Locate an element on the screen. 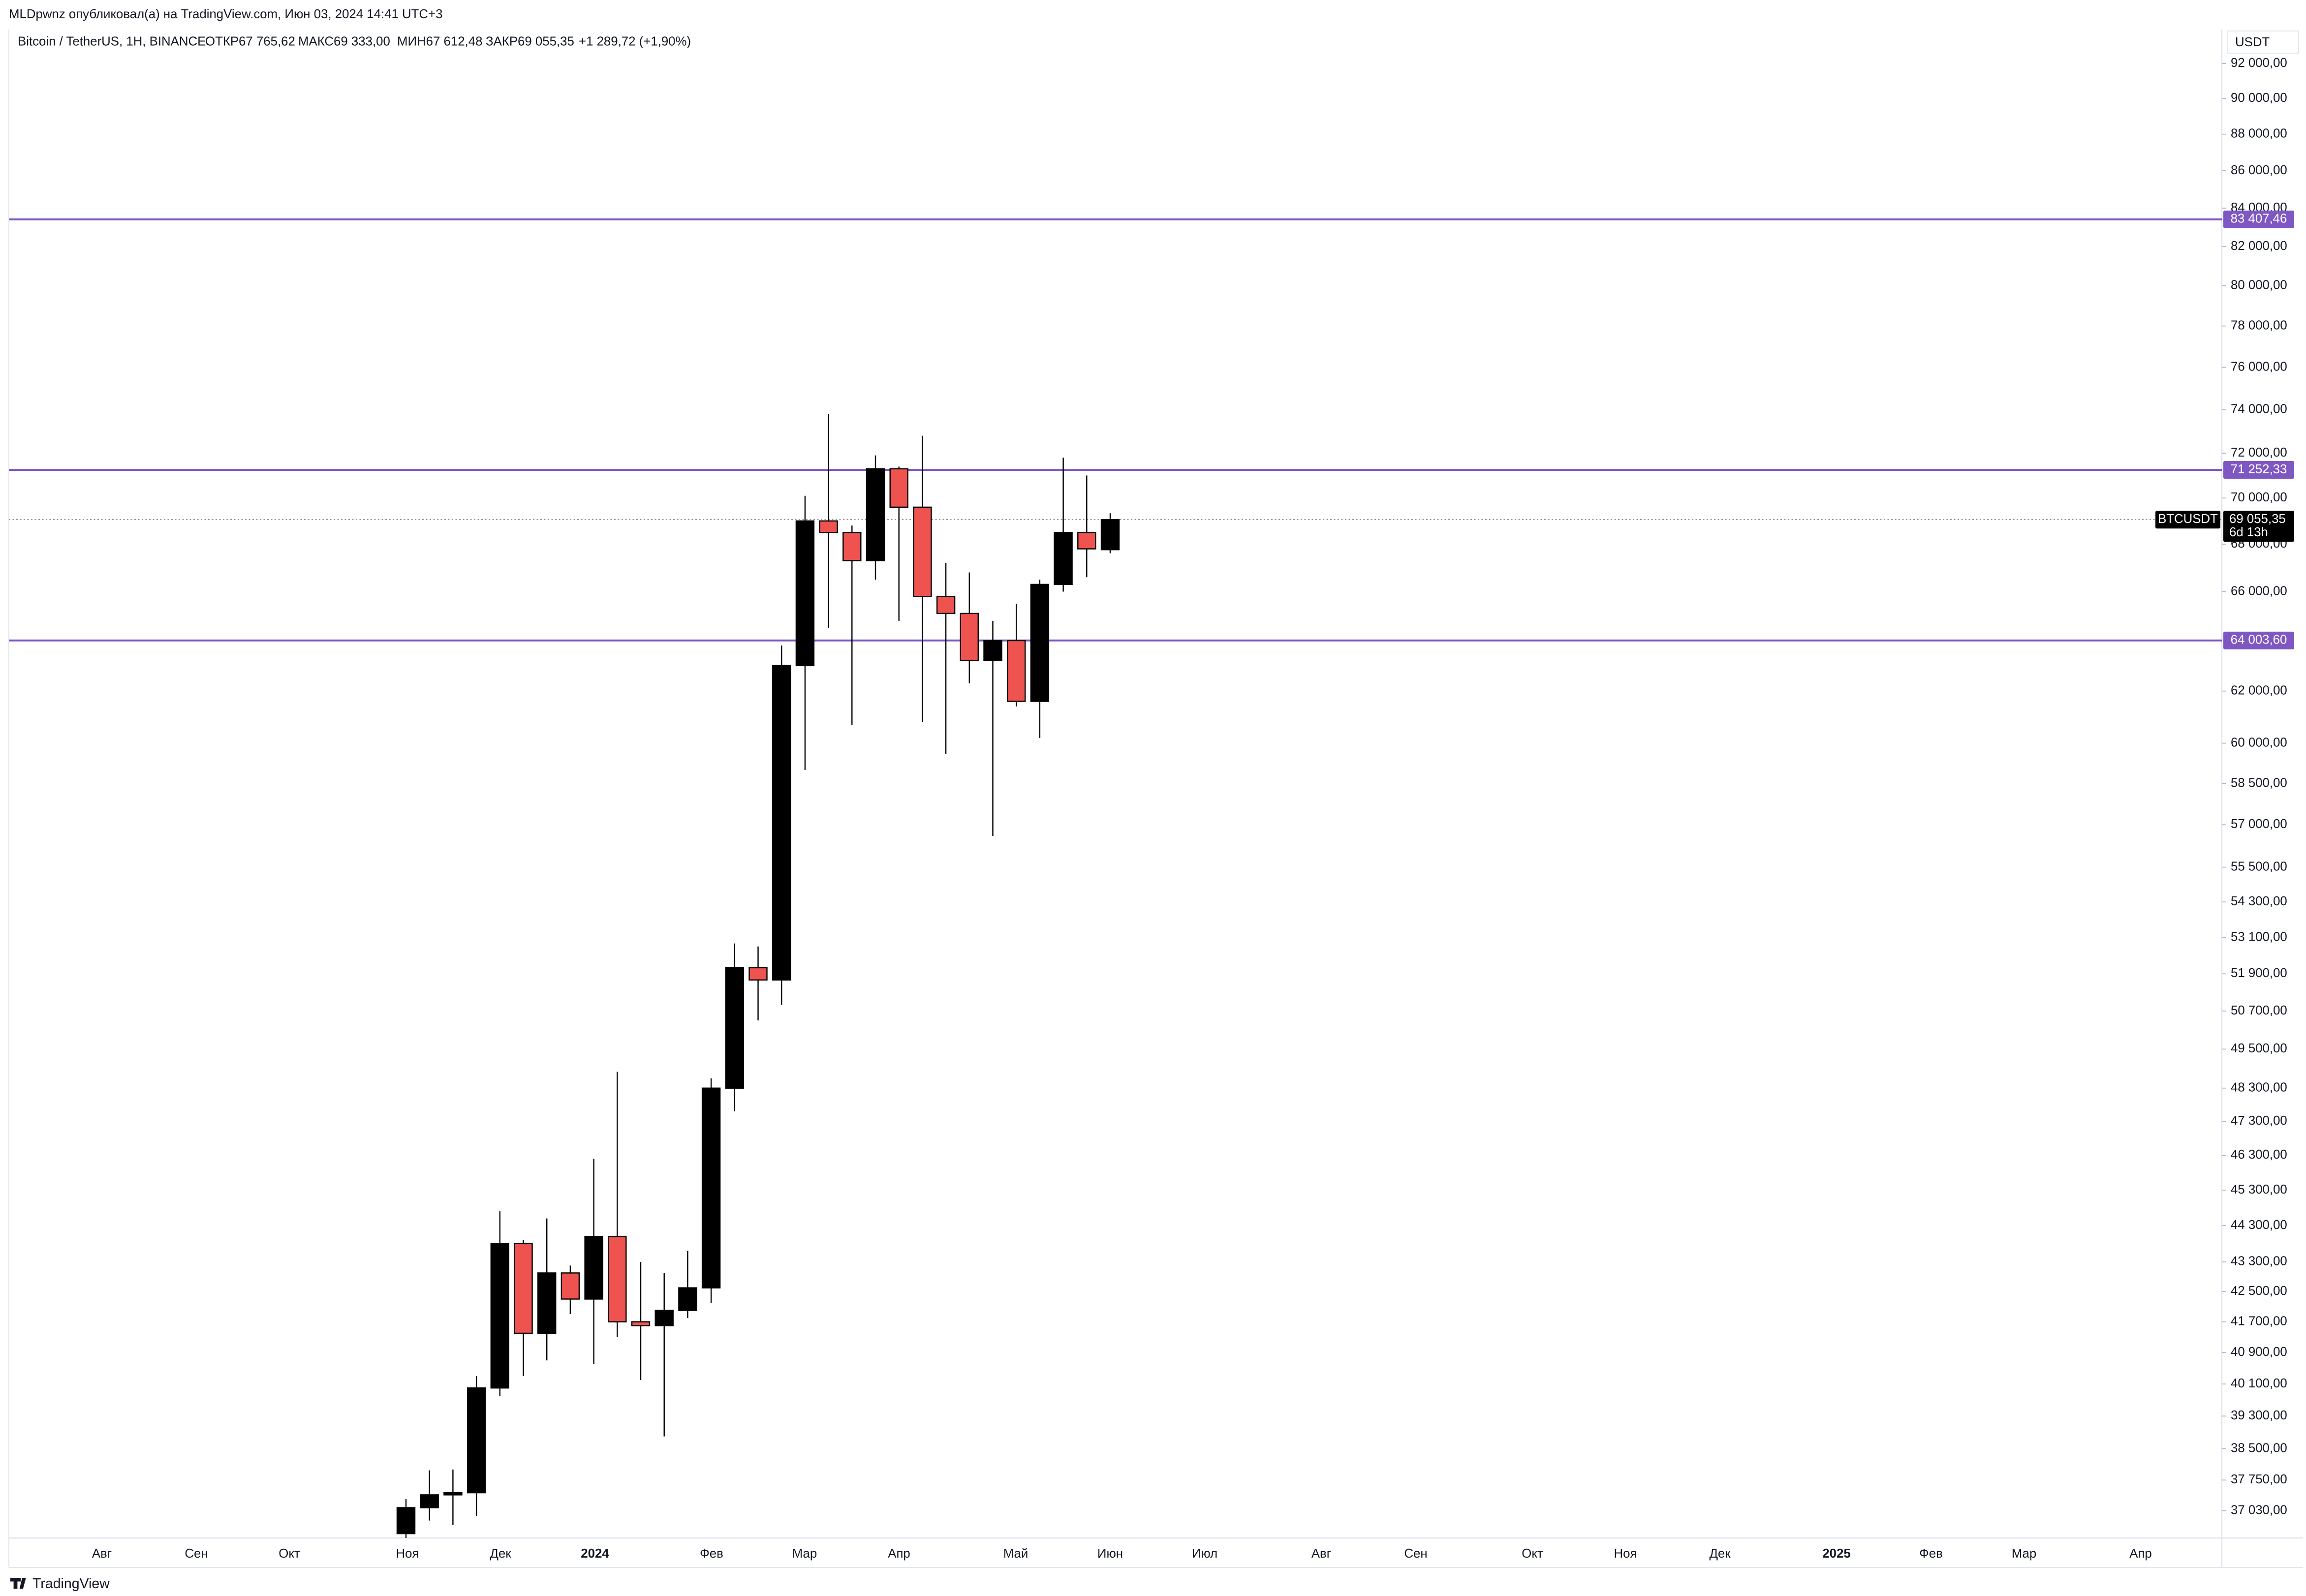 The width and height of the screenshot is (2306, 1596). ohlc-value: МИН67 612,48 is located at coordinates (439, 41).